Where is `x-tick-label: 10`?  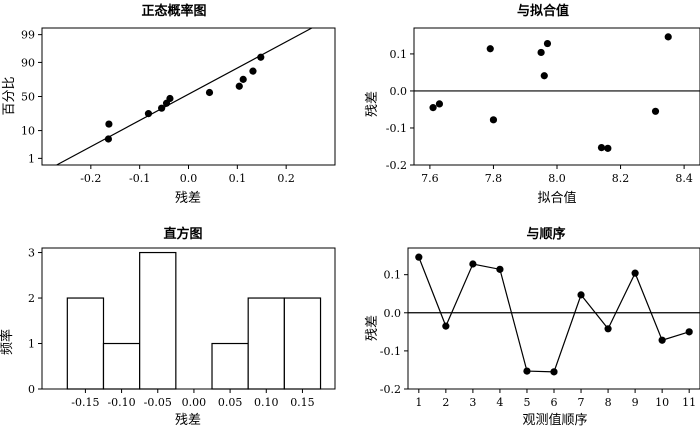 x-tick-label: 10 is located at coordinates (662, 402).